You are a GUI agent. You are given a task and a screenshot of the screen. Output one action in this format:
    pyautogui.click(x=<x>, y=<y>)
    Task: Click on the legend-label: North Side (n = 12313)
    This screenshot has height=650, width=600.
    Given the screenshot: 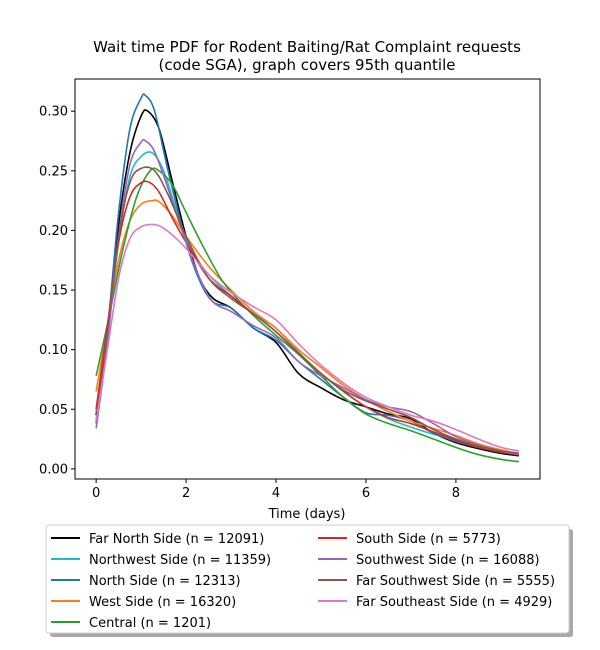 What is the action you would take?
    pyautogui.click(x=165, y=581)
    